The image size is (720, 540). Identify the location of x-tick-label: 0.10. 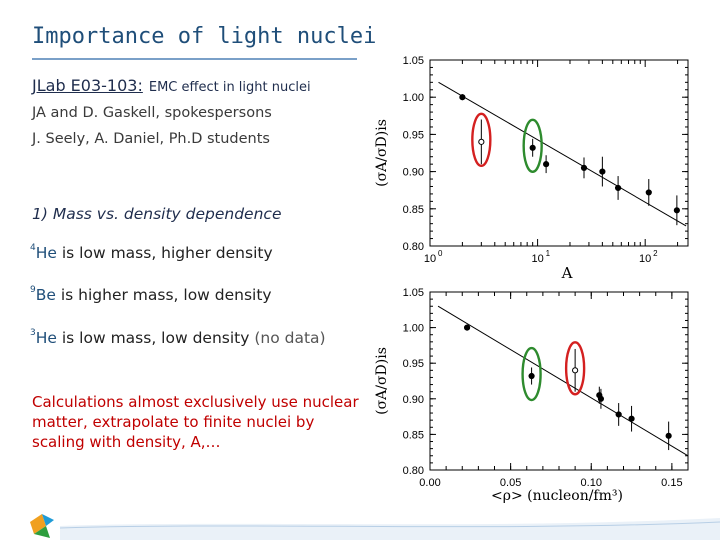
(591, 483).